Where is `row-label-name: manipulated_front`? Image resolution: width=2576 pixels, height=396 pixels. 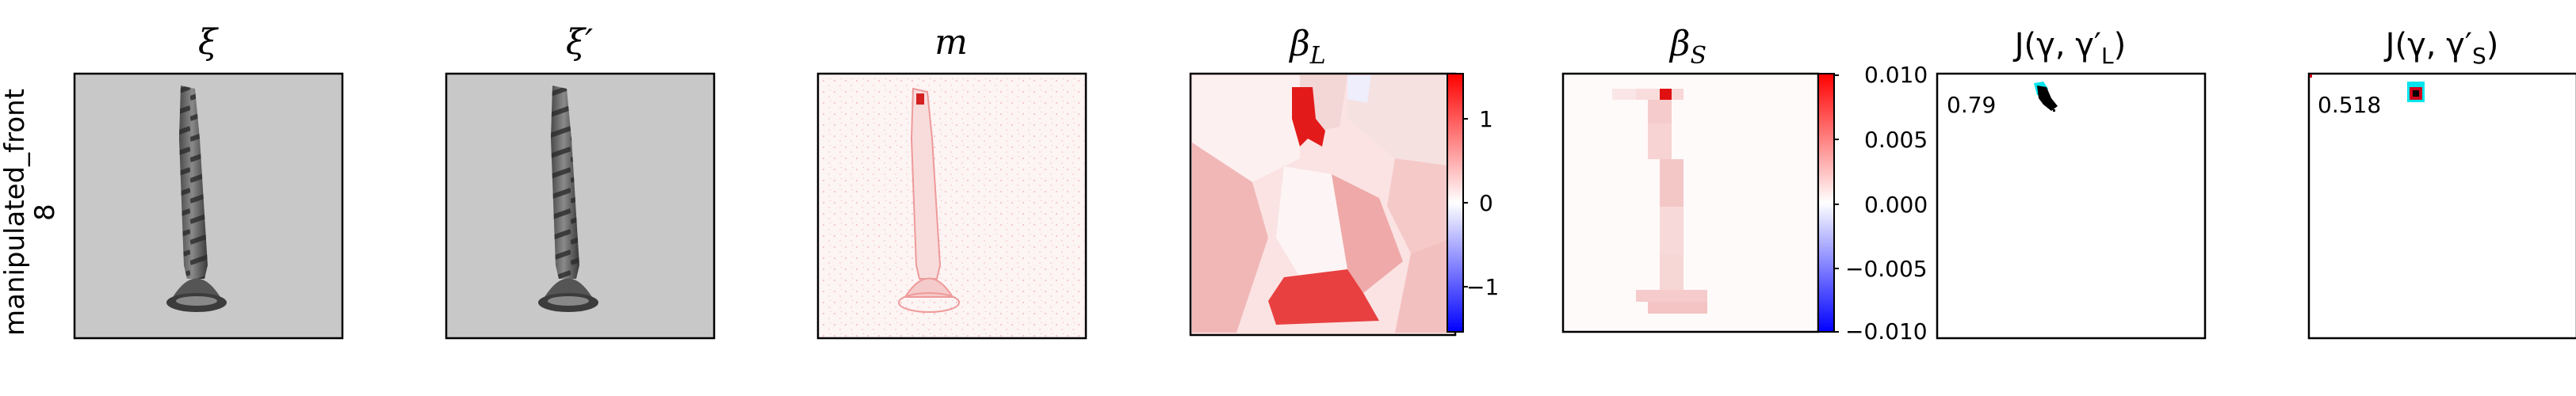
row-label-name: manipulated_front is located at coordinates (15, 212).